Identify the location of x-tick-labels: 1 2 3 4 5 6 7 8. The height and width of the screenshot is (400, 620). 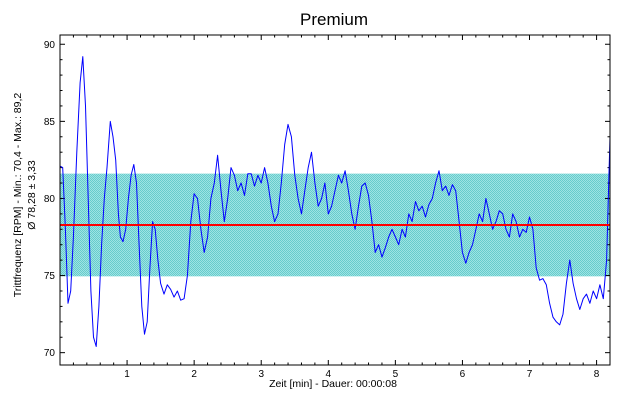
(362, 374).